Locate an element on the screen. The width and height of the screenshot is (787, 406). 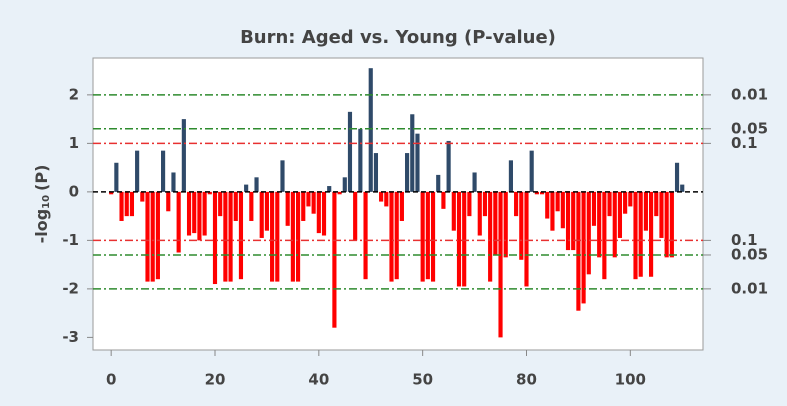
y-axis-label: -log10 (P) is located at coordinates (42, 204).